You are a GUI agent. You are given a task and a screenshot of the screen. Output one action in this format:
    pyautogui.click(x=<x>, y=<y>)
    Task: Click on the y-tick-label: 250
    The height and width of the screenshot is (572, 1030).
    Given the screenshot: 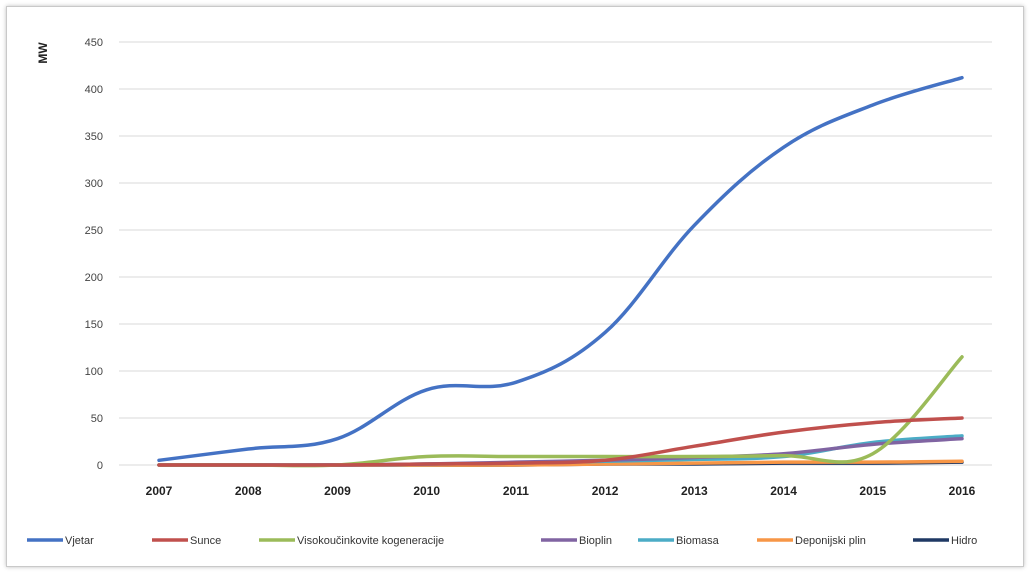 What is the action you would take?
    pyautogui.click(x=94, y=231)
    